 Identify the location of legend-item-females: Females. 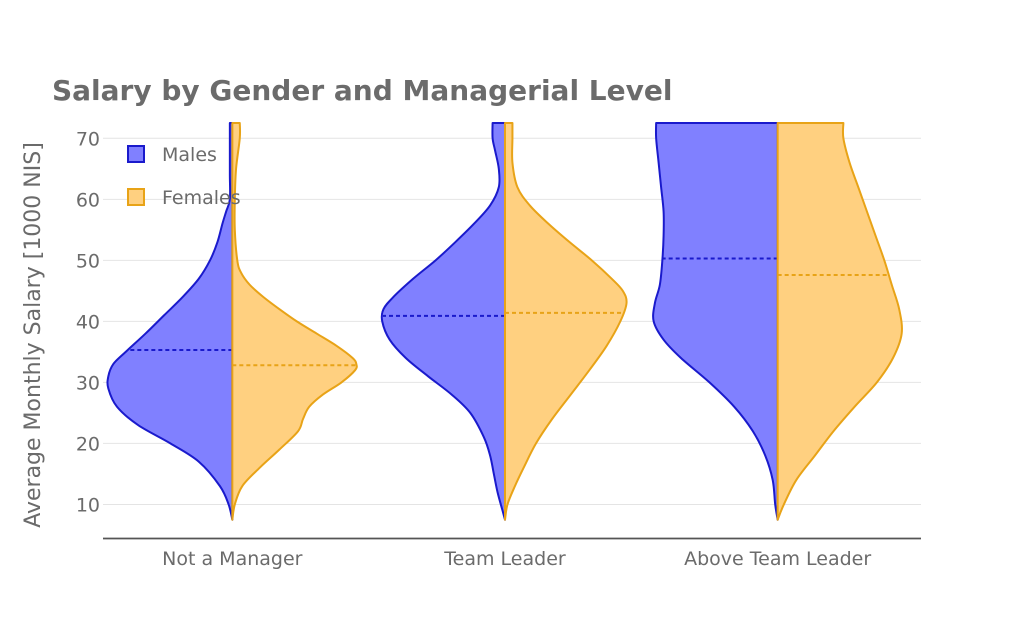
(184, 198).